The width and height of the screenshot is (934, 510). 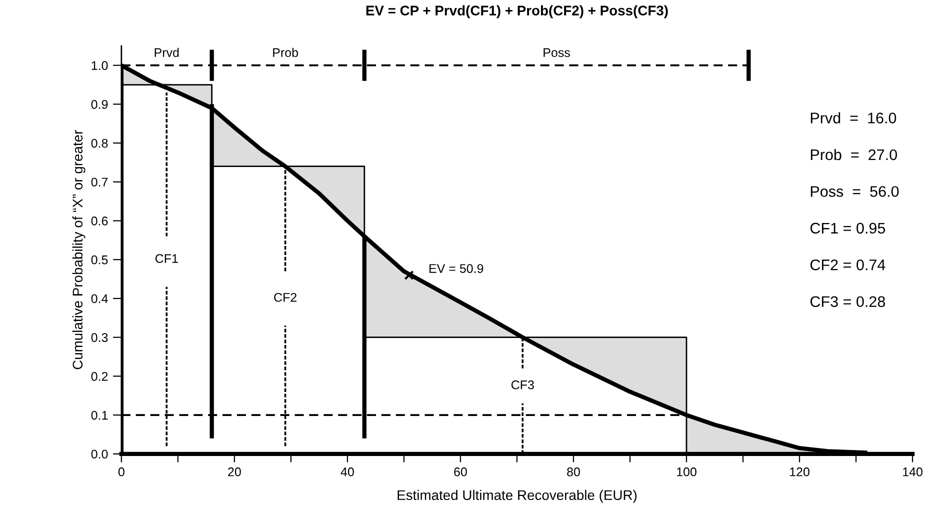 What do you see at coordinates (285, 297) in the screenshot?
I see `annotation: CF2` at bounding box center [285, 297].